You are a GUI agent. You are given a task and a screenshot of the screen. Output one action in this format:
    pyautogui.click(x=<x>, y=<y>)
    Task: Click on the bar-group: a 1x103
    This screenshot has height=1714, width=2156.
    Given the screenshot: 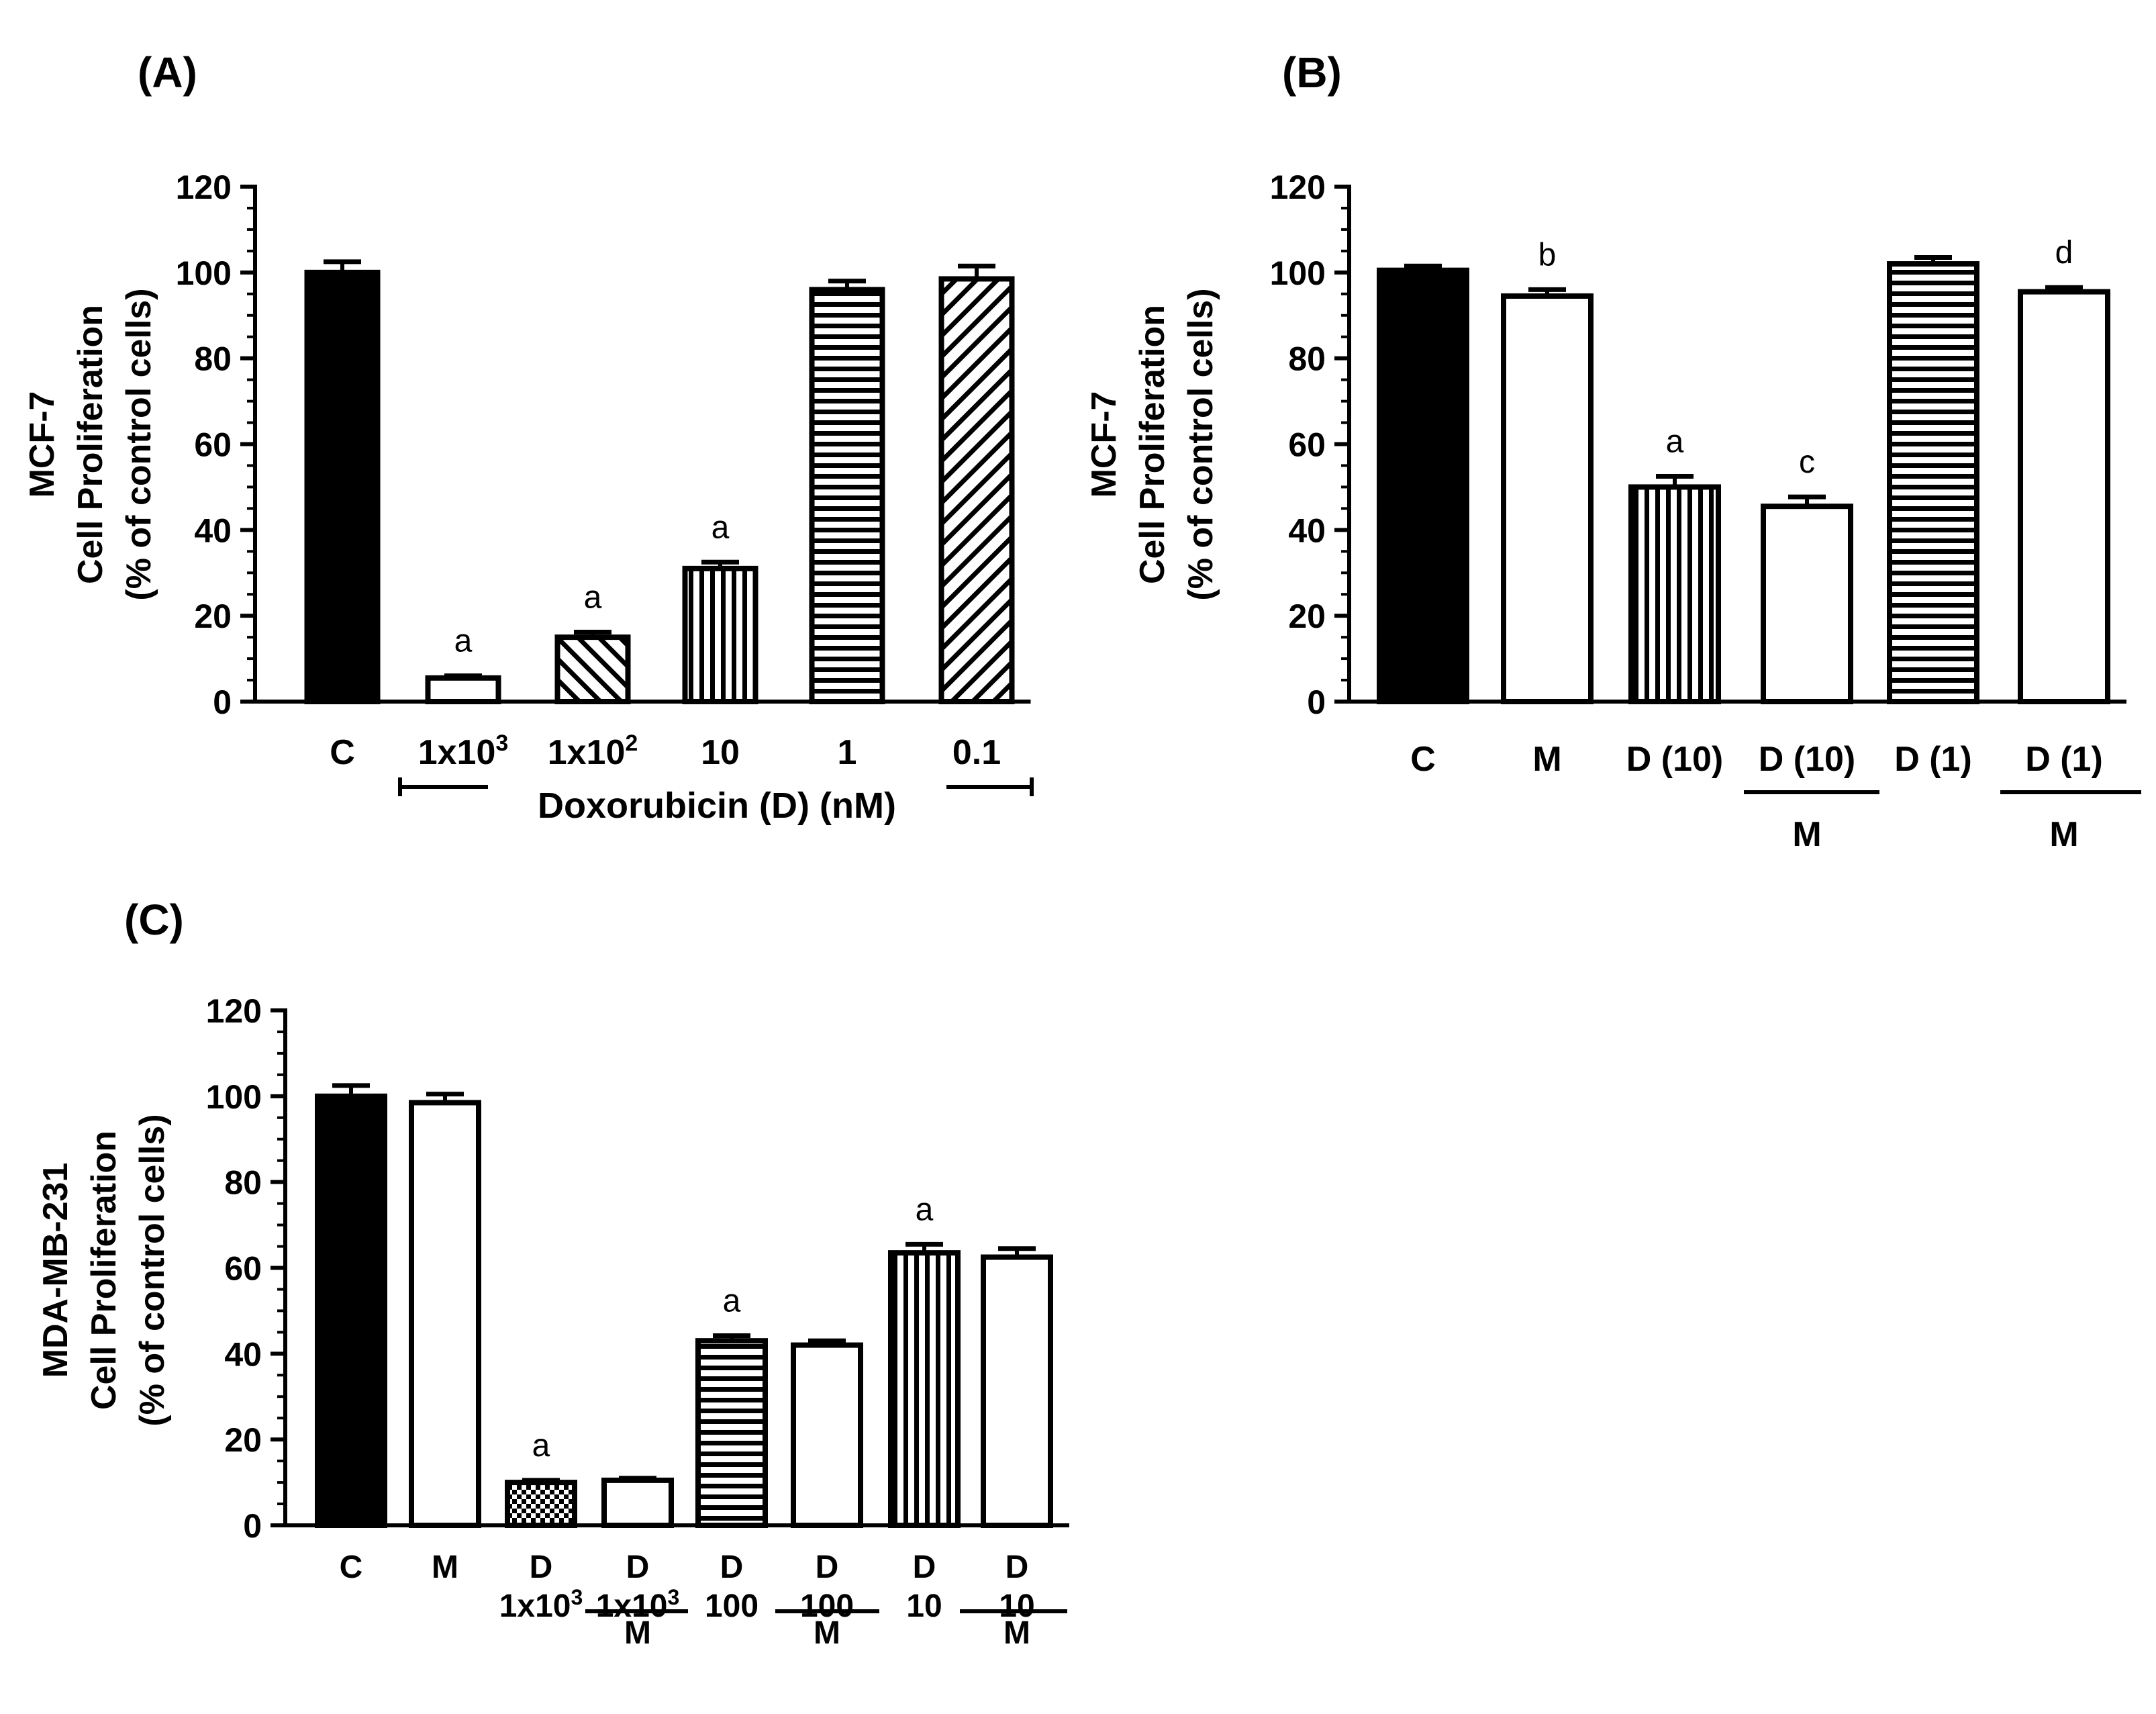 What is the action you would take?
    pyautogui.click(x=463, y=698)
    